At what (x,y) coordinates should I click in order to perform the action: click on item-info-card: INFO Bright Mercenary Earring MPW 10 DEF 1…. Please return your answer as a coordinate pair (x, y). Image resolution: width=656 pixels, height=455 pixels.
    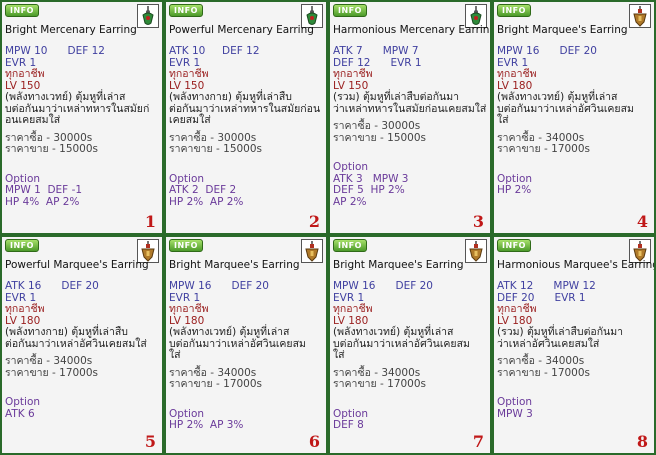
    Looking at the image, I should click on (82, 117).